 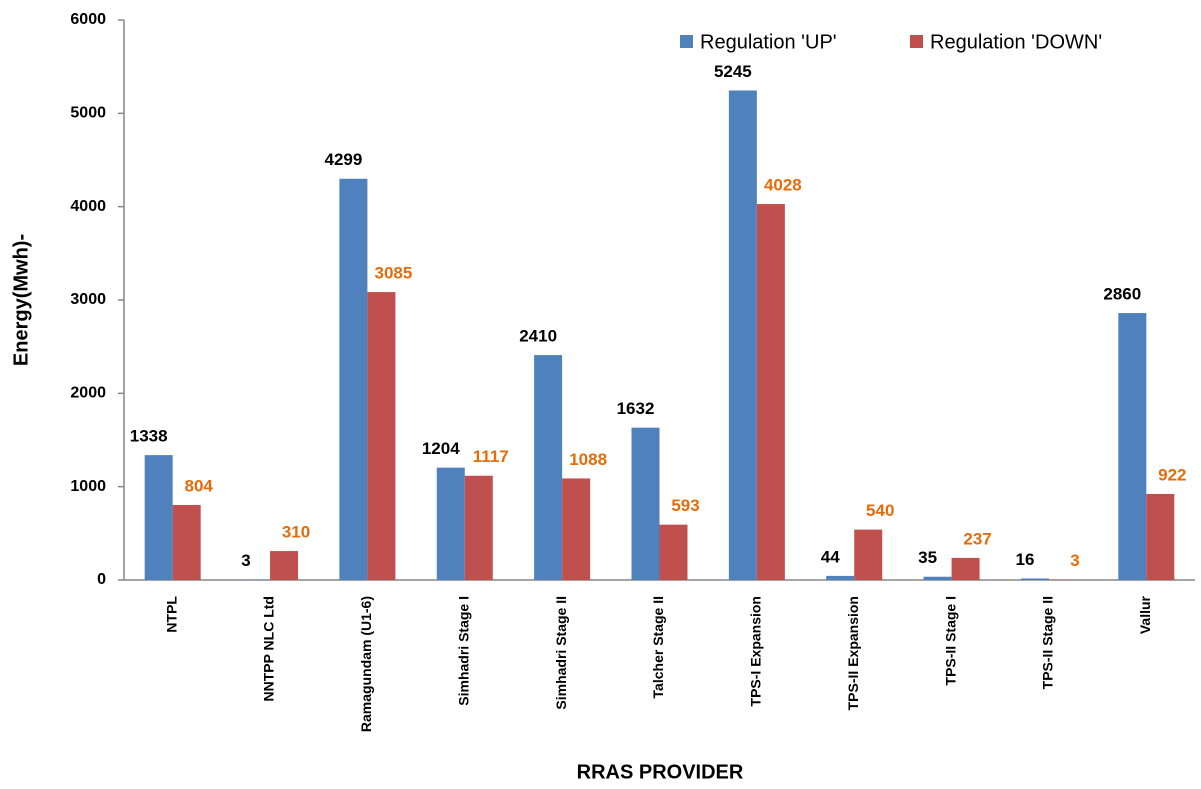 What do you see at coordinates (88, 19) in the screenshot?
I see `y-tick-label: 6000` at bounding box center [88, 19].